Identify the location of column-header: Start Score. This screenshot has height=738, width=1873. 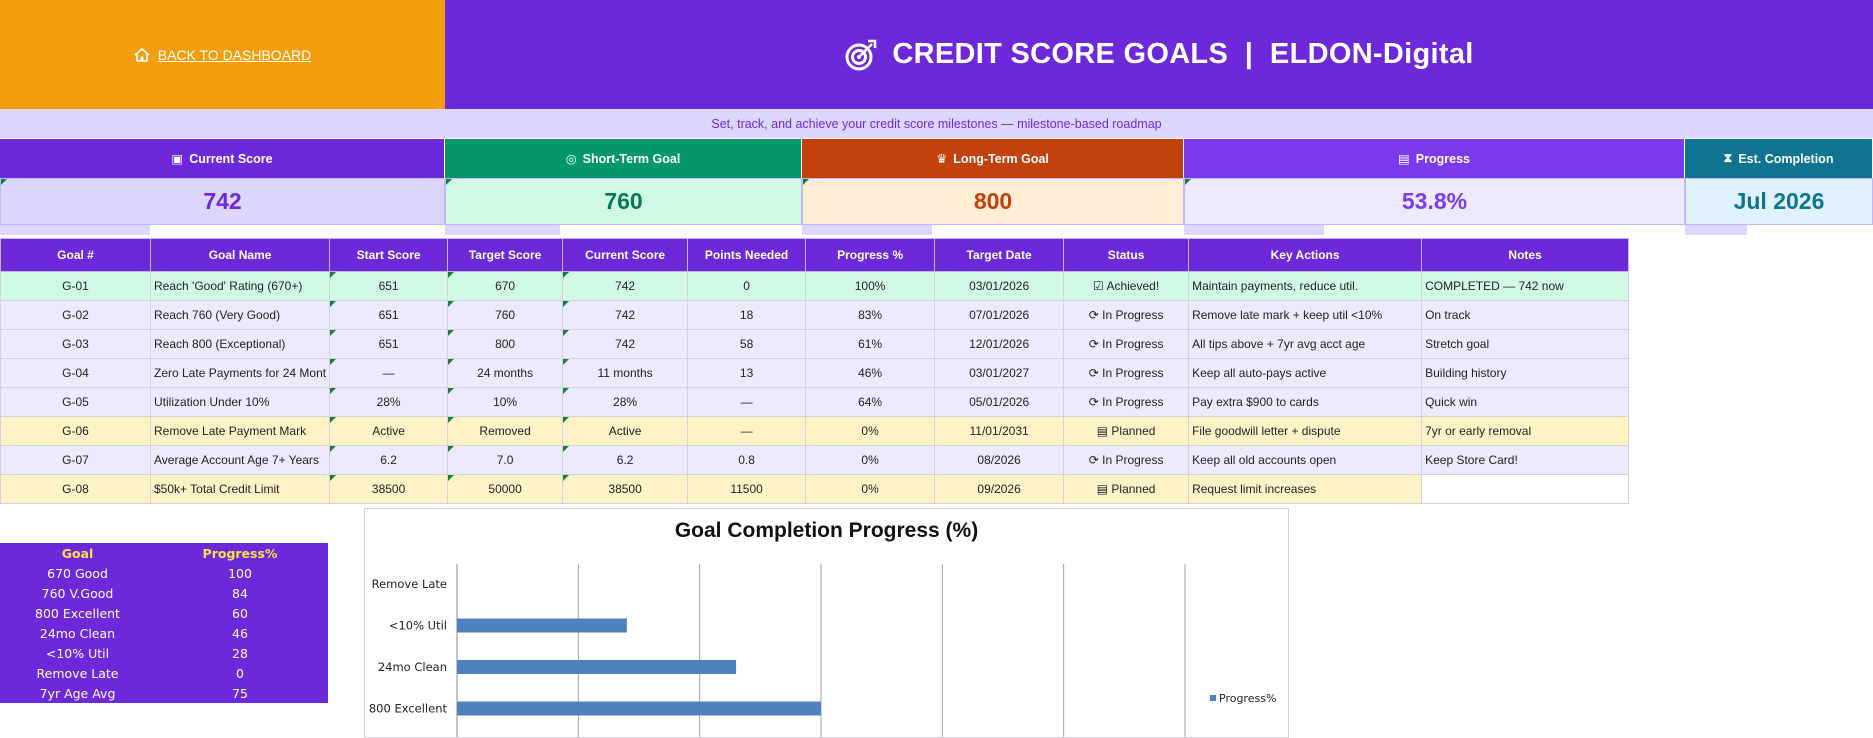
(389, 255).